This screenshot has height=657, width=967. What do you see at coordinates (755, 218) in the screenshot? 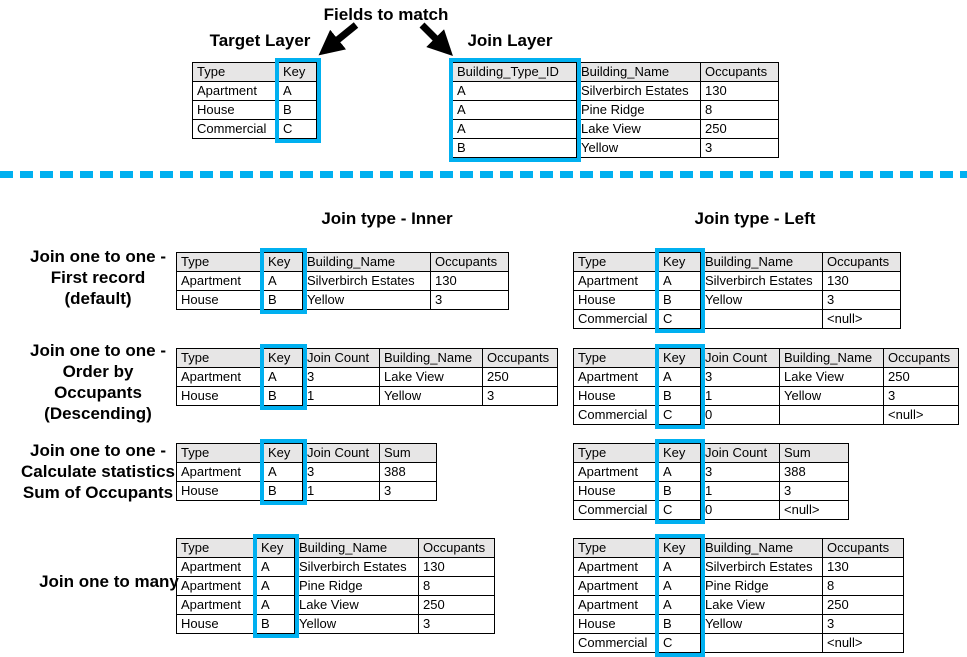
I see `join-type-left-title: Join type - Left` at bounding box center [755, 218].